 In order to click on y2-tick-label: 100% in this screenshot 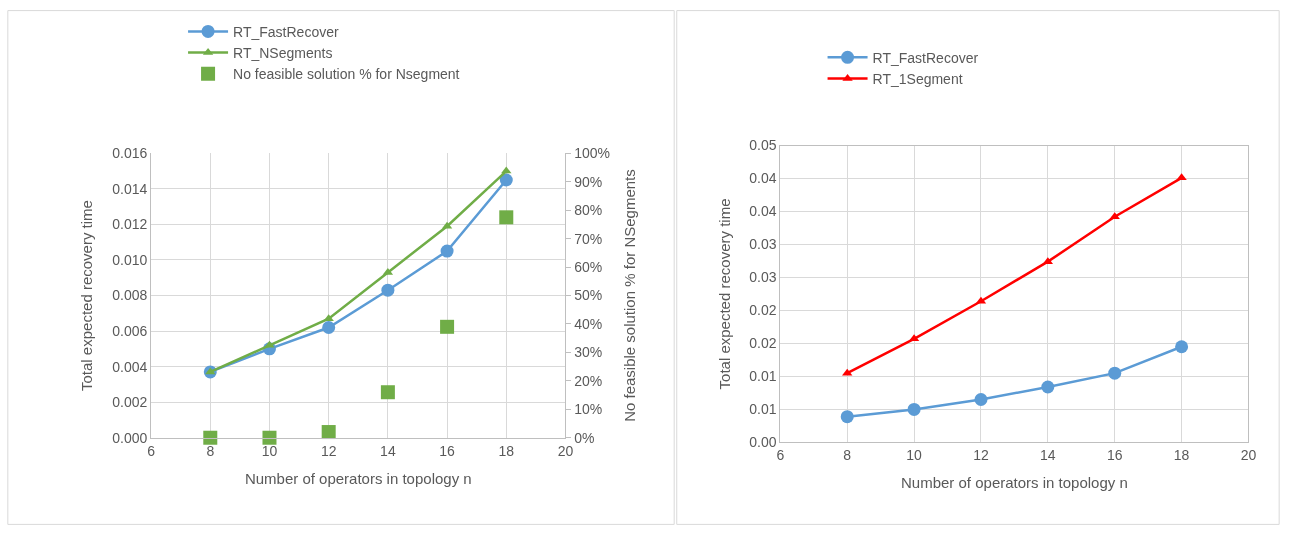, I will do `click(592, 153)`.